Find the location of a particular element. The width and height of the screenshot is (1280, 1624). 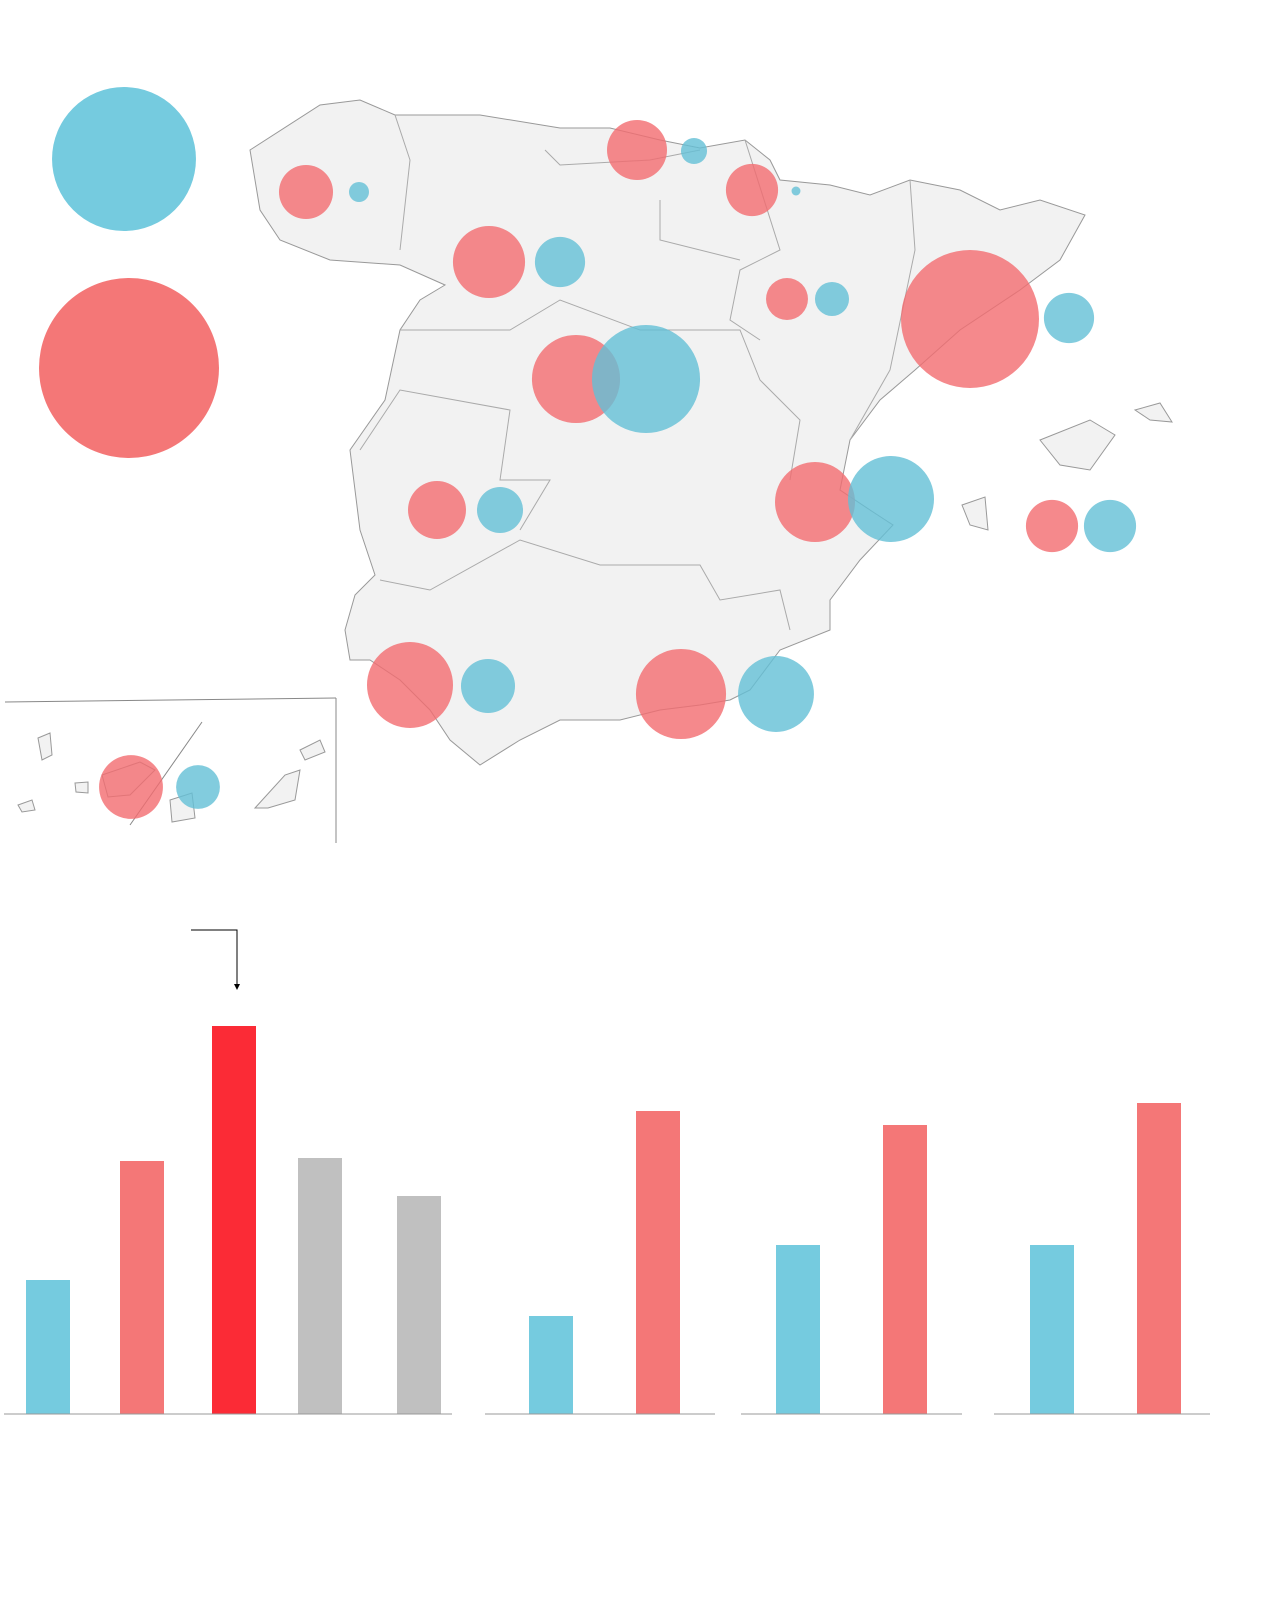

annotation-arrowhead is located at coordinates (237, 987).